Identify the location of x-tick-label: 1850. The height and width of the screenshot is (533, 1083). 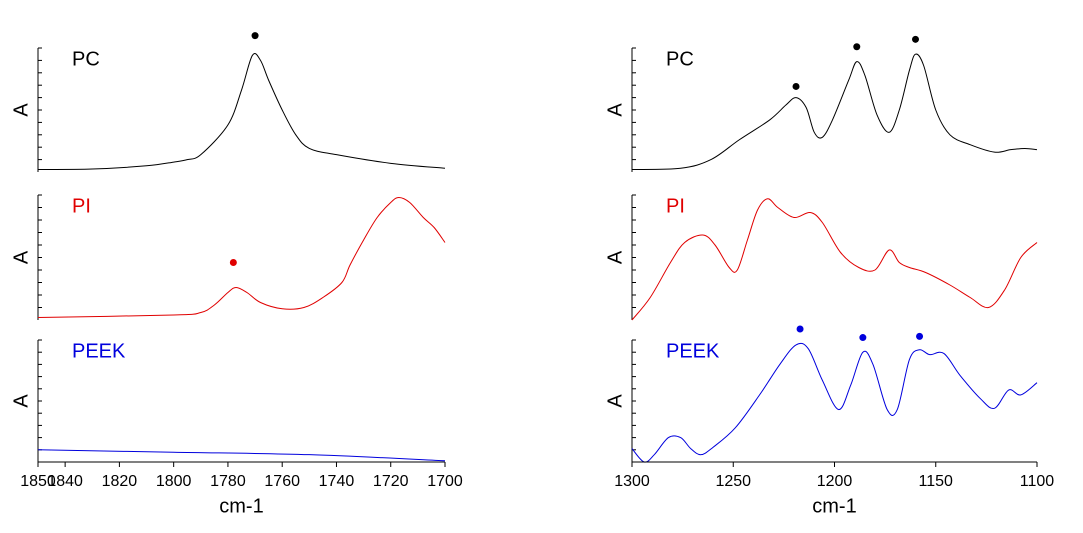
(38, 481).